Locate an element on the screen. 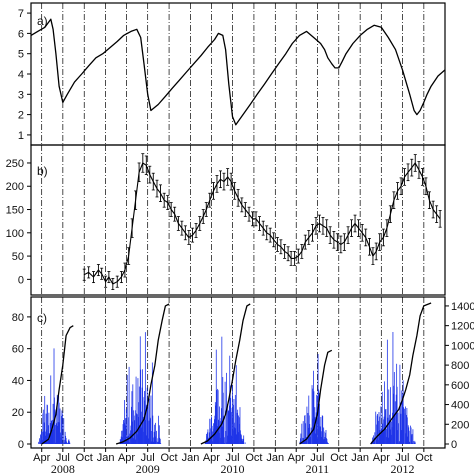 This screenshot has width=474, height=474. panel-c-ytick-right-label: 1400 is located at coordinates (462, 307).